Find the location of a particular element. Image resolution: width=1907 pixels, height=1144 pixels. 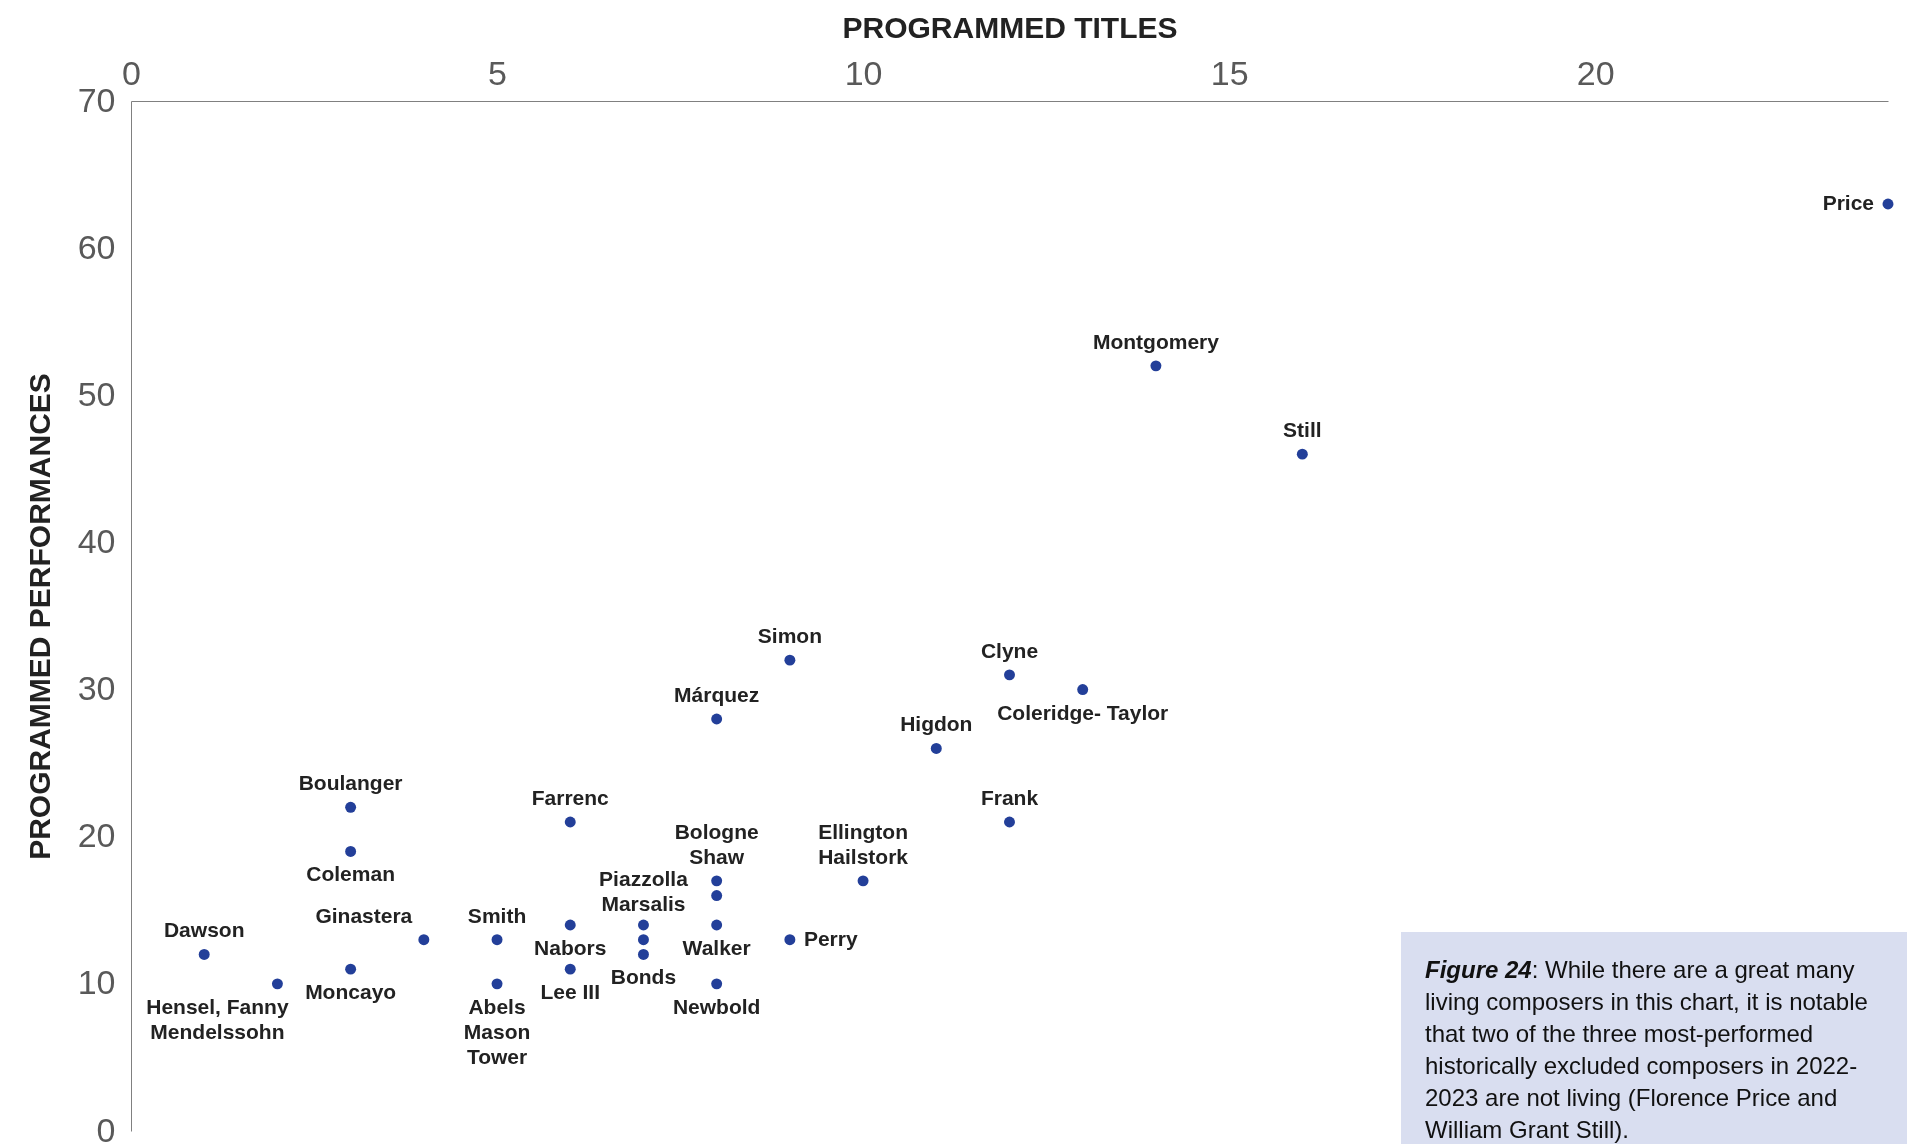

annotation: Farrenc is located at coordinates (570, 797).